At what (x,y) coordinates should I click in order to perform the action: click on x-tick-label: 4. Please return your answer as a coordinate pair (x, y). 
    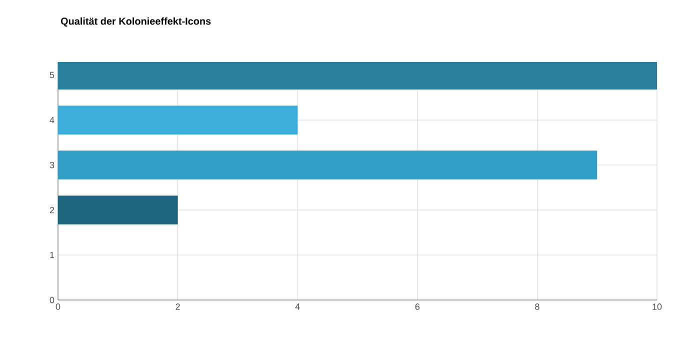
    Looking at the image, I should click on (297, 307).